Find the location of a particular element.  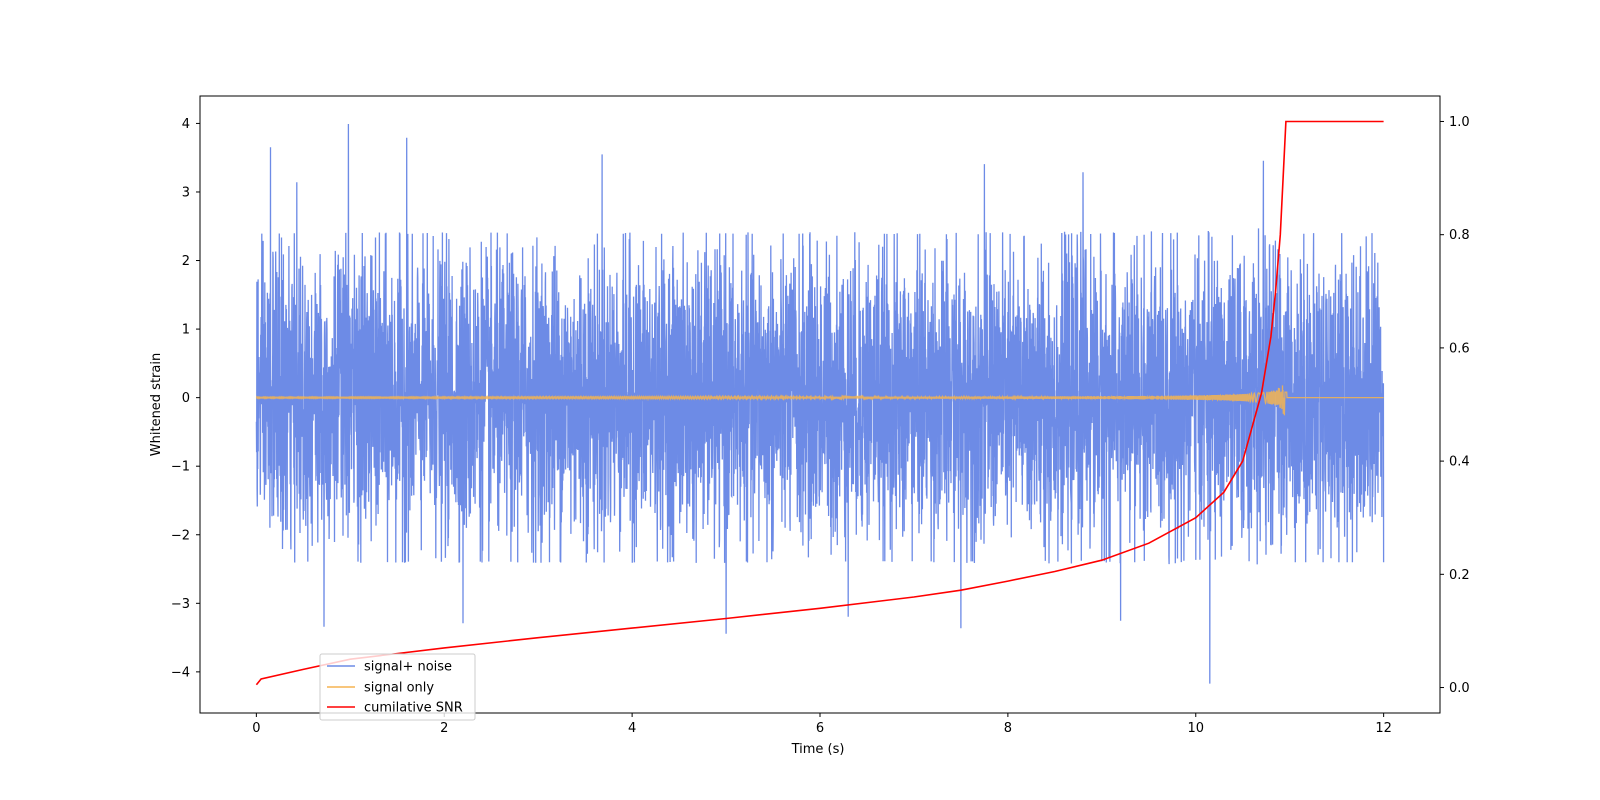

y-tick-label: 3 is located at coordinates (186, 192).